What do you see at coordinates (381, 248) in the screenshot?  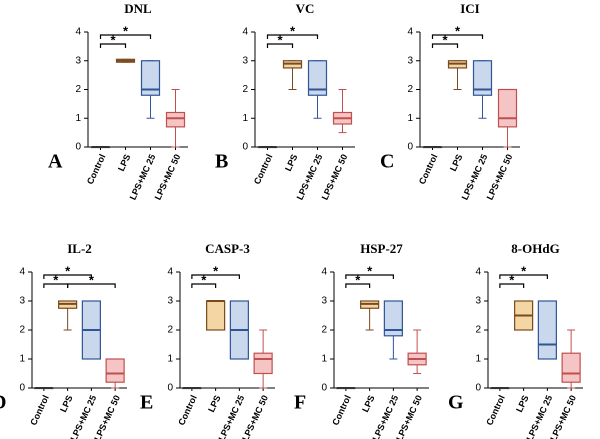 I see `chart-title: HSP-27` at bounding box center [381, 248].